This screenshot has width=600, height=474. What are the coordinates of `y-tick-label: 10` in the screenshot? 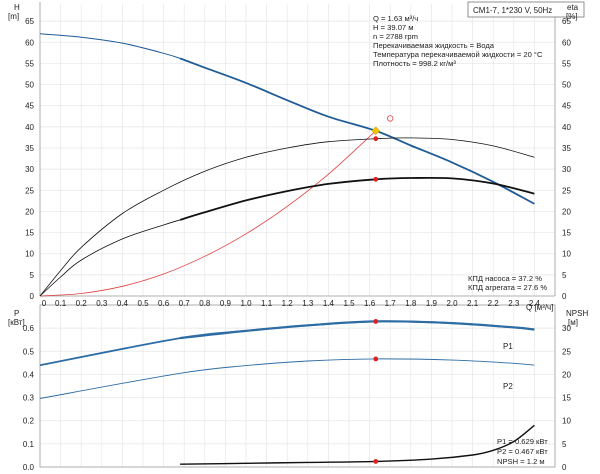 It's located at (29, 254).